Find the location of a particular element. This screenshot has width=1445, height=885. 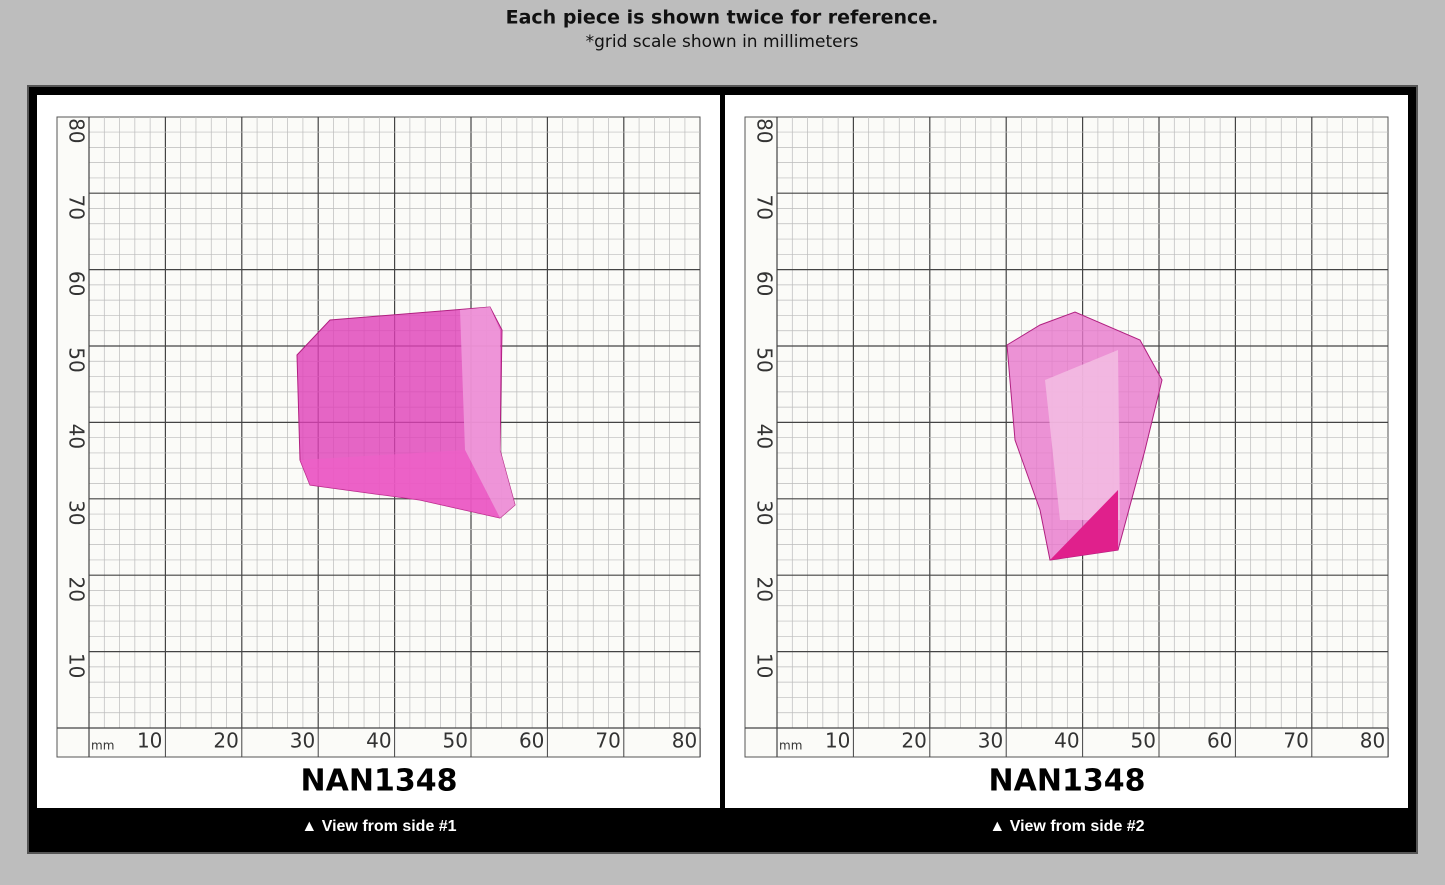

title: Each piece is shown twice for reference. is located at coordinates (722, 18).